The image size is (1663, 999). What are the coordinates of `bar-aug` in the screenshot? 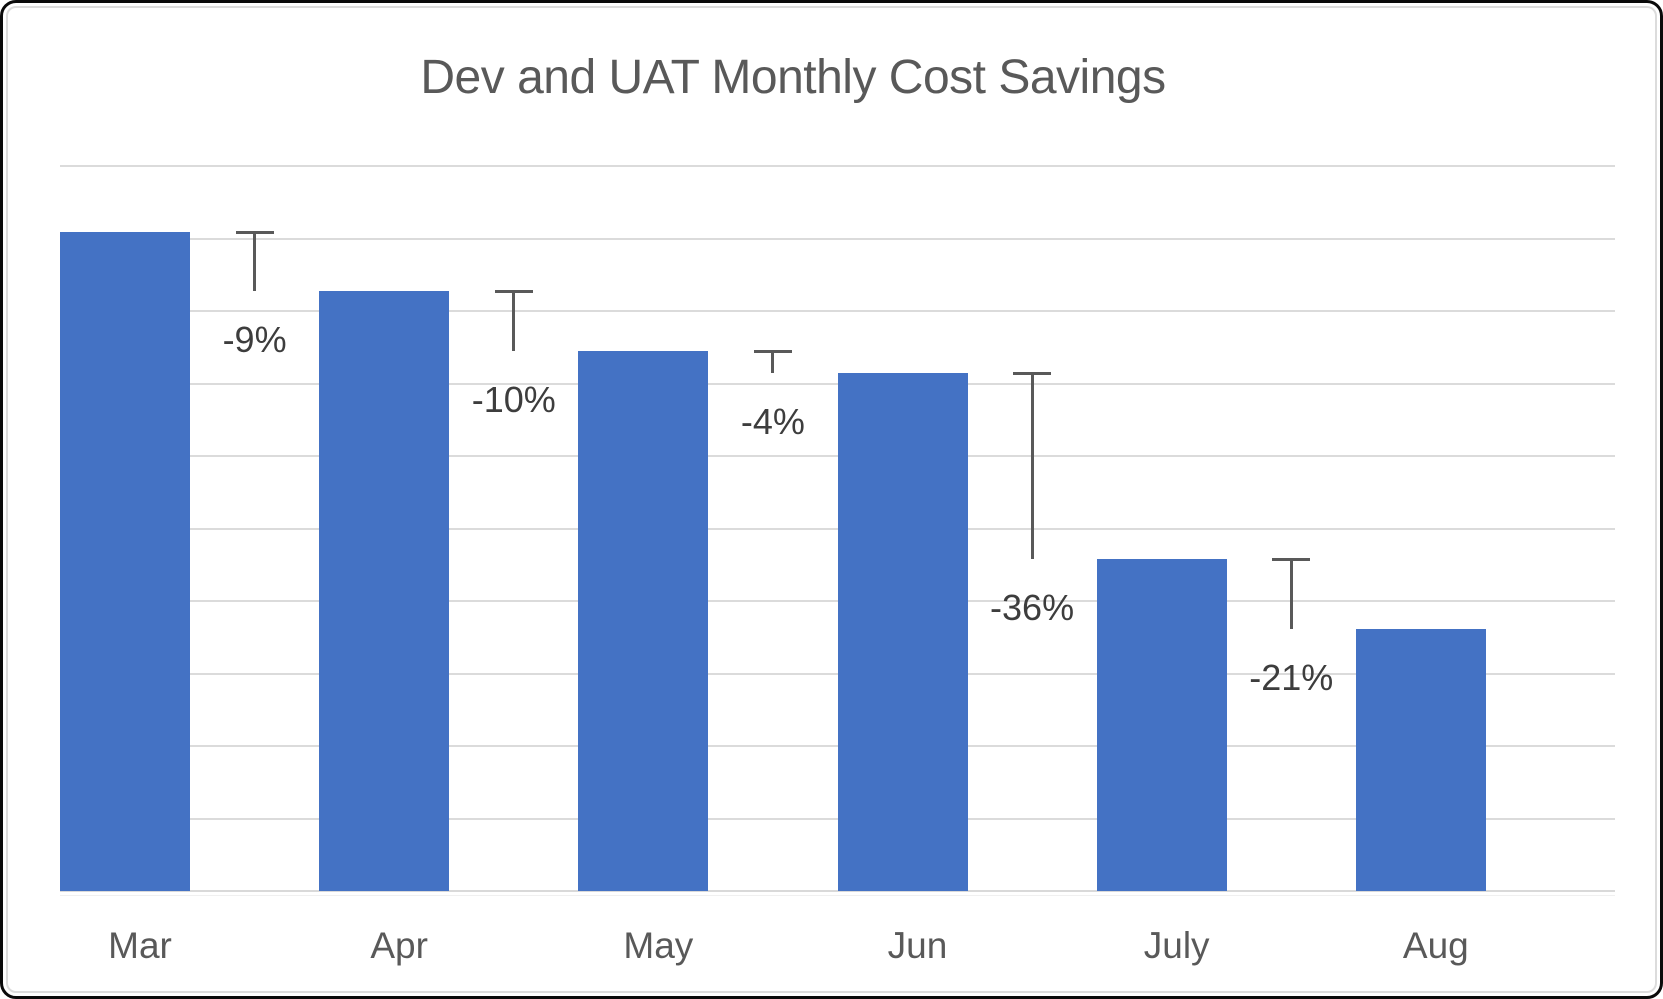 It's located at (1420, 760).